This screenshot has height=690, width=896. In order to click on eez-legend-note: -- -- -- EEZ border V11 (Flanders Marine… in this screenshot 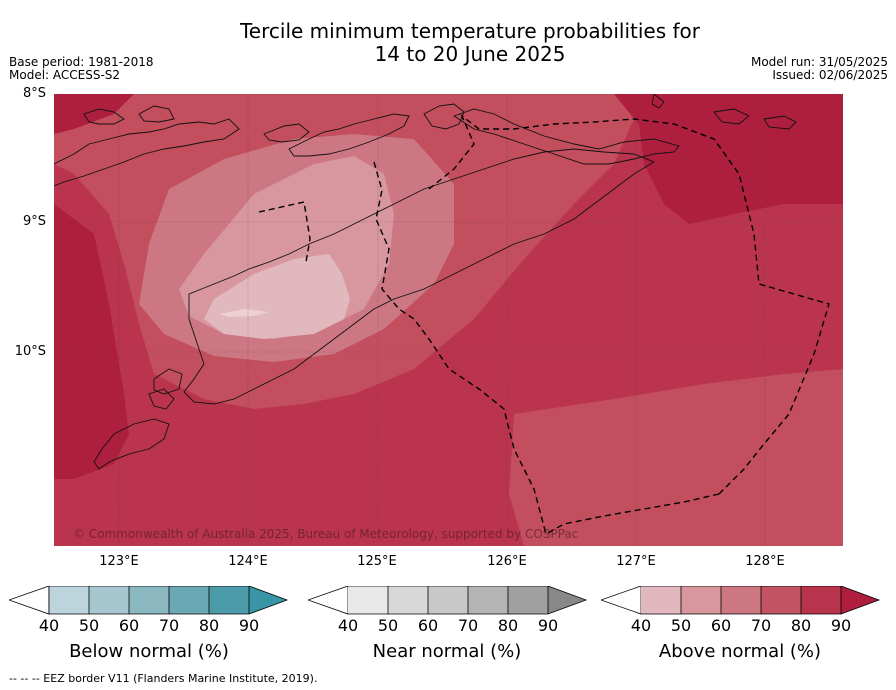, I will do `click(163, 678)`.